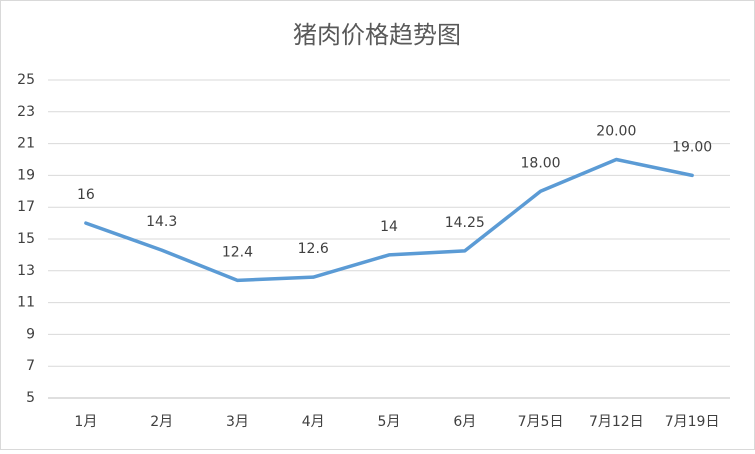  What do you see at coordinates (616, 422) in the screenshot?
I see `x-tick-label: 7月12日` at bounding box center [616, 422].